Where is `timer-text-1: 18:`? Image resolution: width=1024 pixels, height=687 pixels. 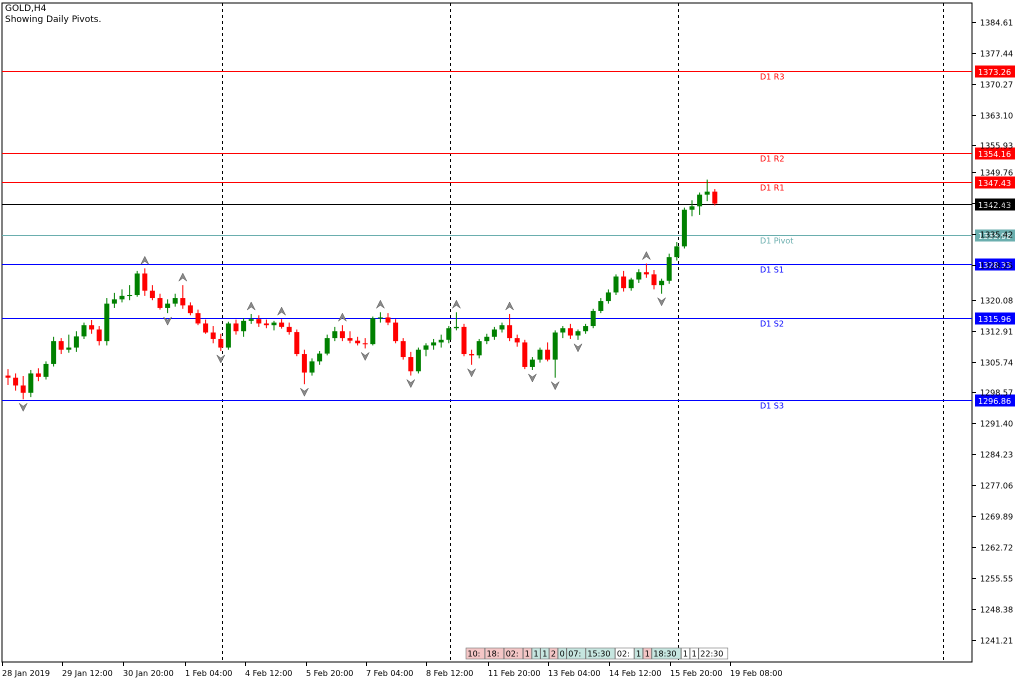
timer-text-1: 18: is located at coordinates (493, 654).